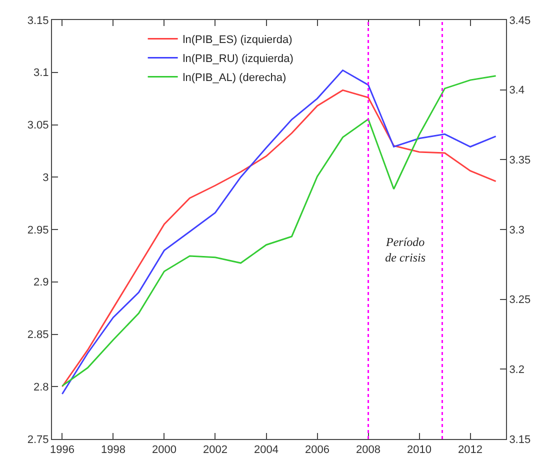  What do you see at coordinates (237, 40) in the screenshot?
I see `legend-label: ln(PIB_ES) (izquierda)` at bounding box center [237, 40].